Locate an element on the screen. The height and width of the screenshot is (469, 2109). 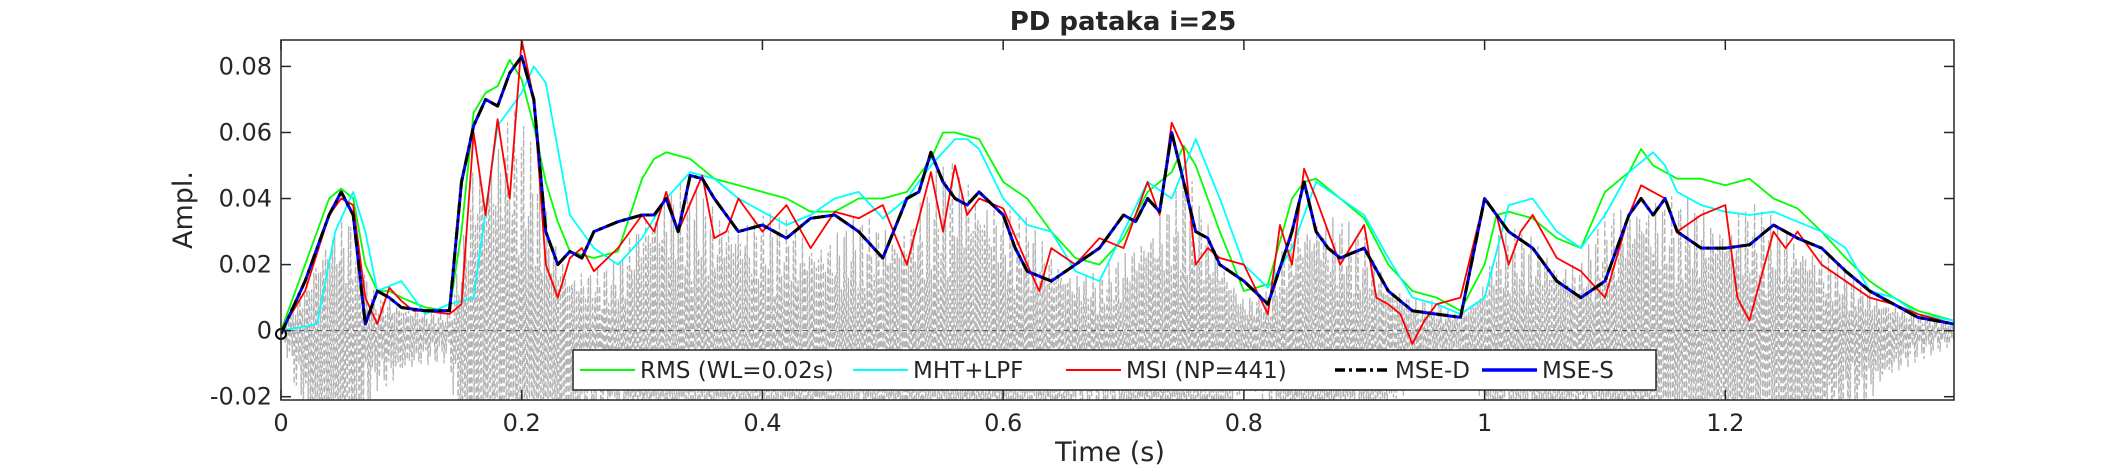
legend-label: MSE-S is located at coordinates (1578, 371).